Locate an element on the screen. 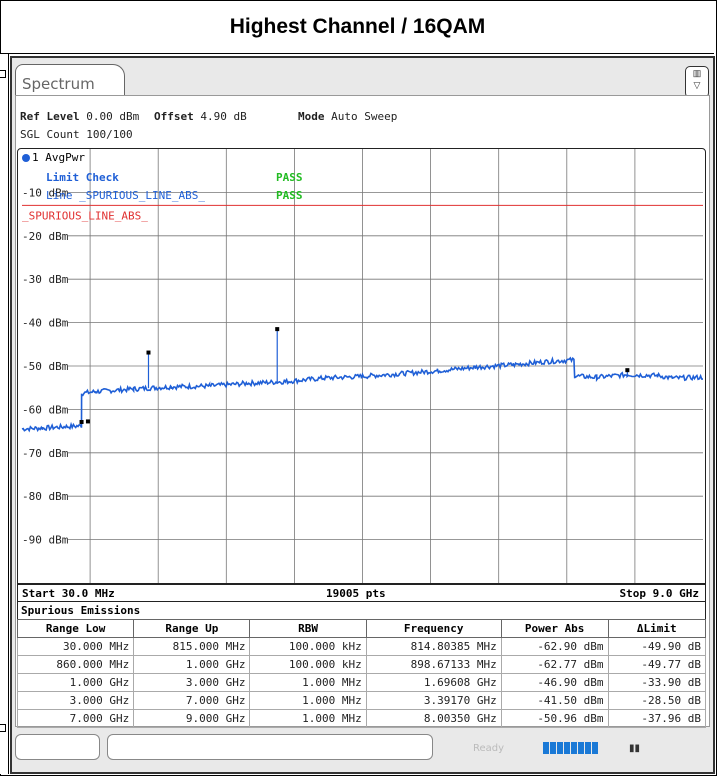  limit-check-result: PASS is located at coordinates (289, 177).